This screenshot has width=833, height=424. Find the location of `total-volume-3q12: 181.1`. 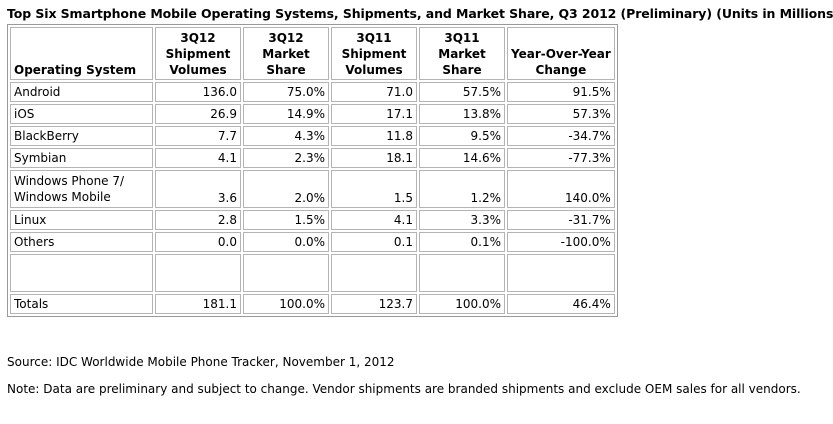

total-volume-3q12: 181.1 is located at coordinates (198, 304).